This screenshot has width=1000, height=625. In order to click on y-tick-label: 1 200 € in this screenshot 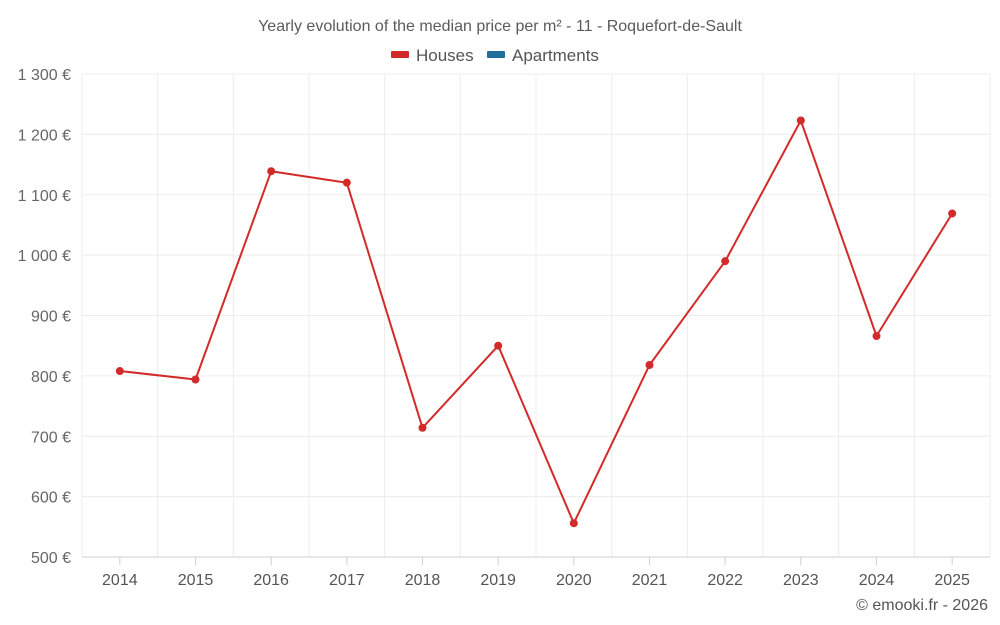, I will do `click(44, 135)`.